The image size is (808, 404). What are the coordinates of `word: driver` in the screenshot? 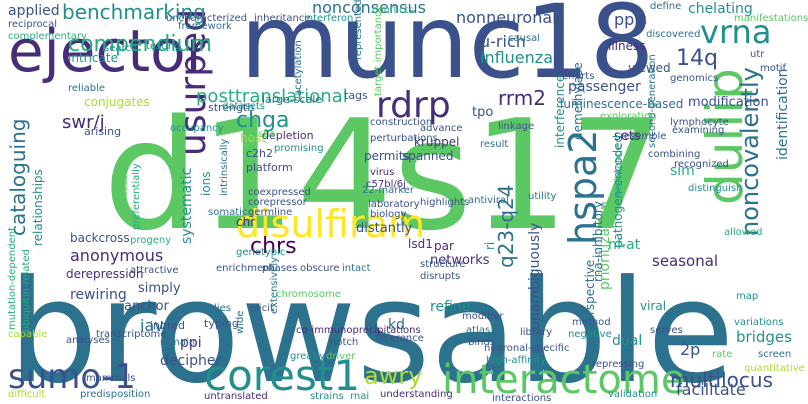 It's located at (341, 356).